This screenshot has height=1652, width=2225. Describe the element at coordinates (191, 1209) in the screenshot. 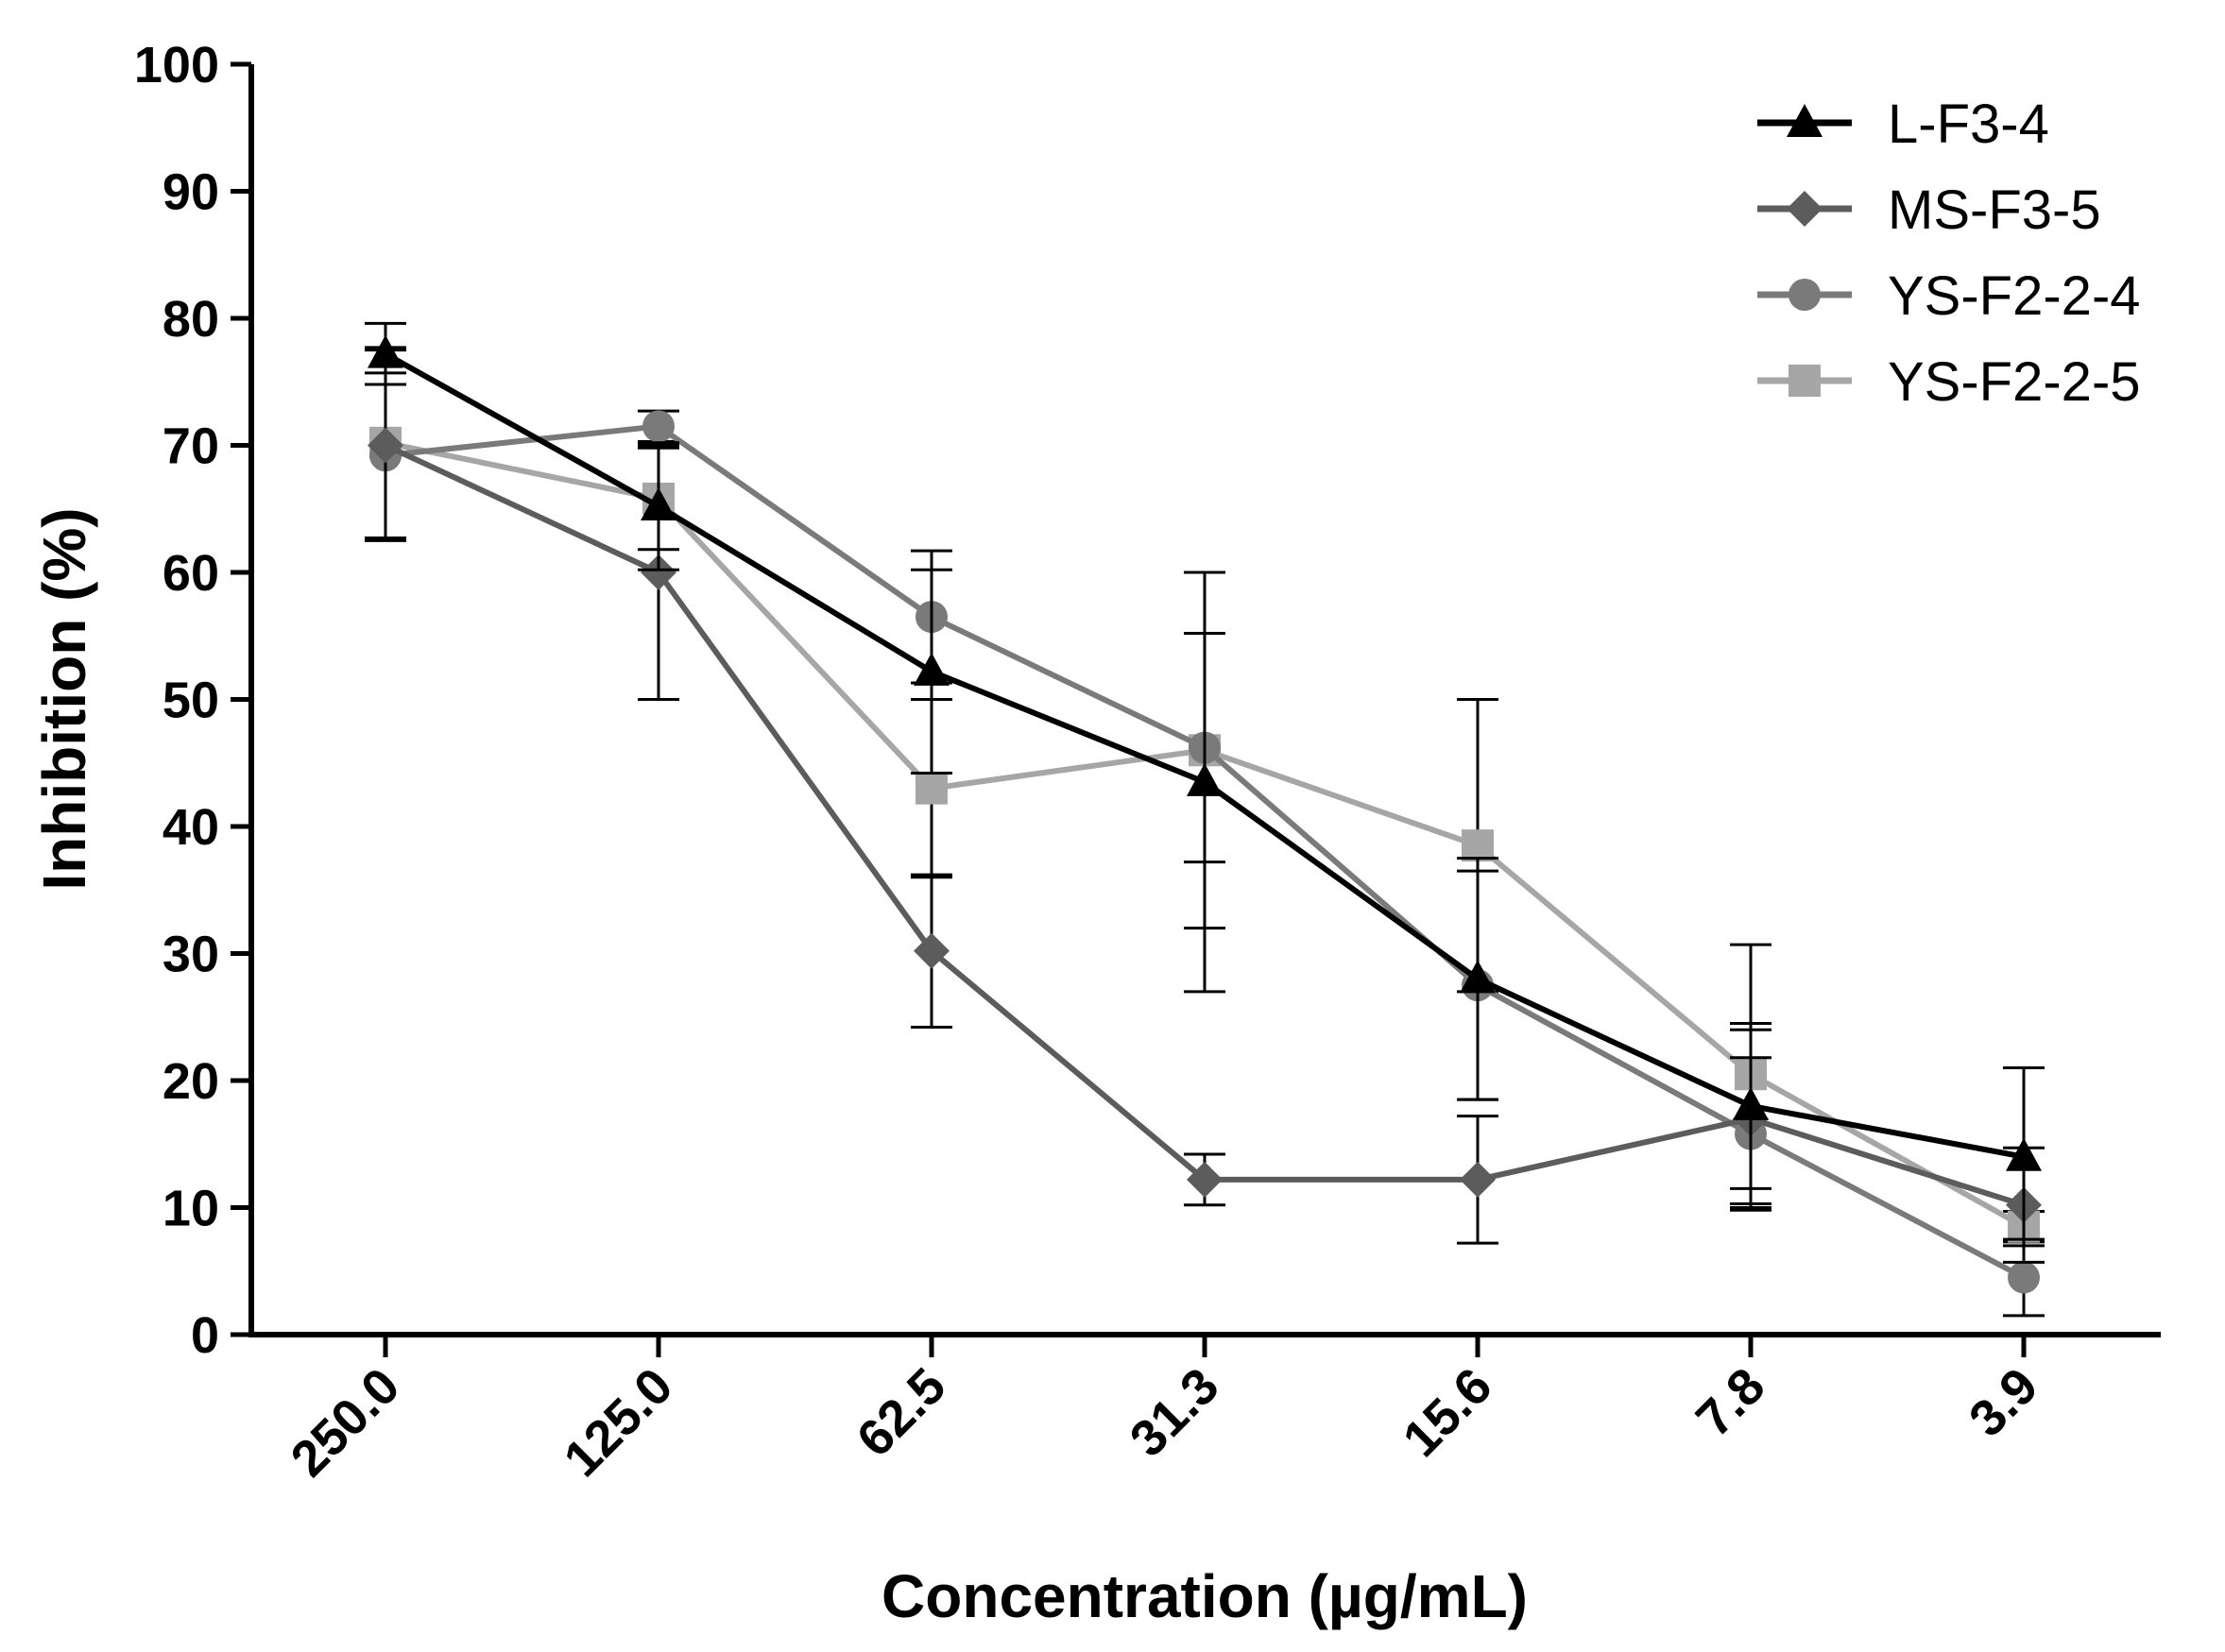

I see `y-tick-label: 10` at that location.